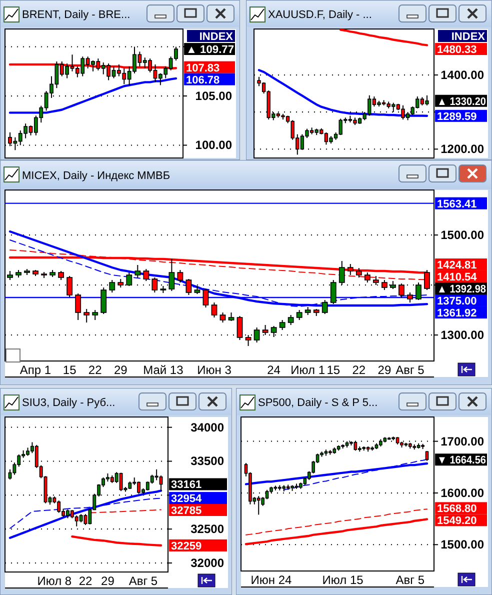 The width and height of the screenshot is (492, 595). I want to click on data-label: 32954, so click(186, 498).